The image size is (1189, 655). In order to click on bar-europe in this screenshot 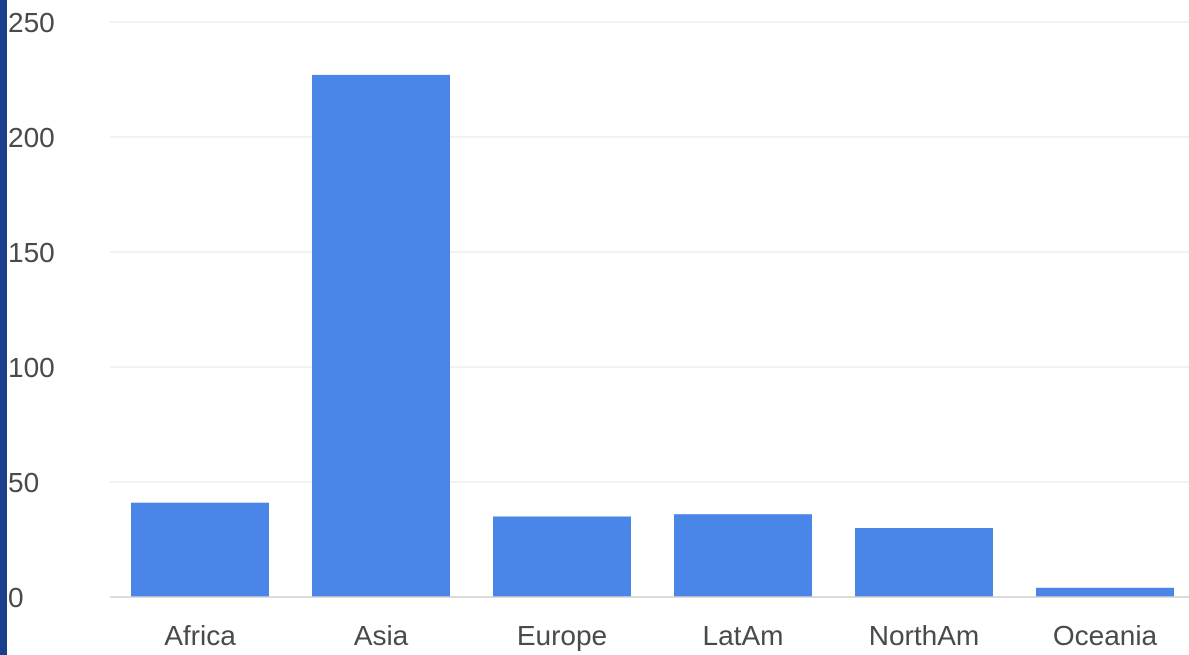, I will do `click(562, 556)`.